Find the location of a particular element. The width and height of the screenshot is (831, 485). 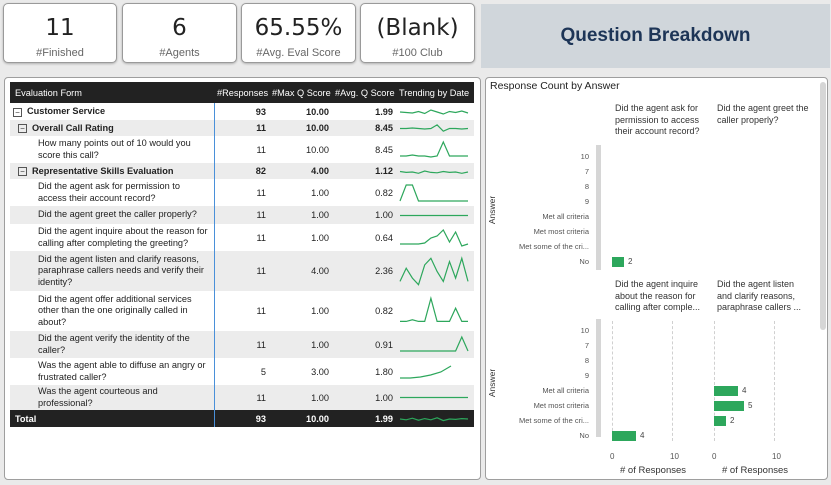

kpi-100-club: (Blank) #100 Club is located at coordinates (417, 33).